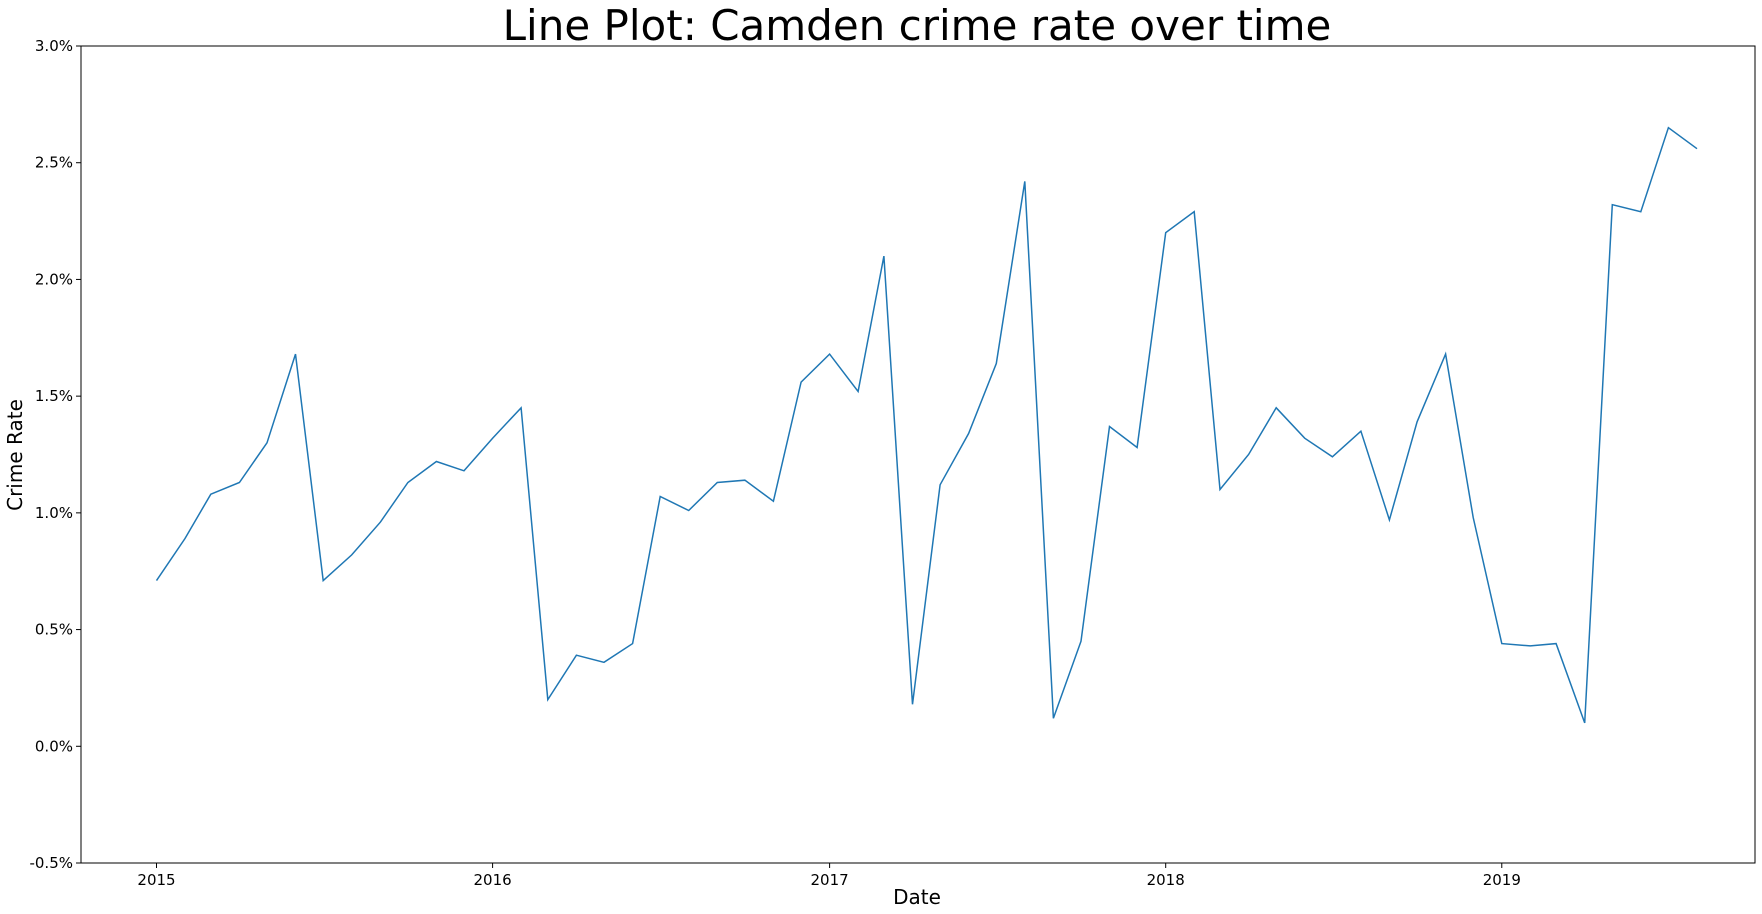 Image resolution: width=1762 pixels, height=914 pixels. What do you see at coordinates (54, 279) in the screenshot?
I see `y-tick-label: 2.0%` at bounding box center [54, 279].